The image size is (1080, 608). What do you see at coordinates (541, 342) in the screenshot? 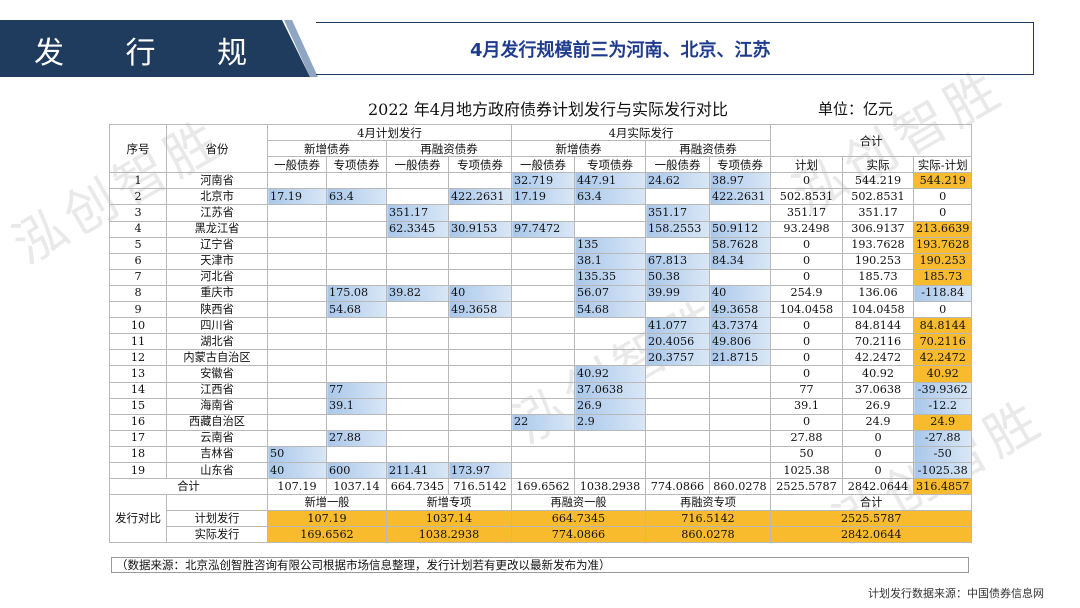
I see `table-row: 11 湖北省 20.4056 49.806 0 70.2116 70.2116` at bounding box center [541, 342].